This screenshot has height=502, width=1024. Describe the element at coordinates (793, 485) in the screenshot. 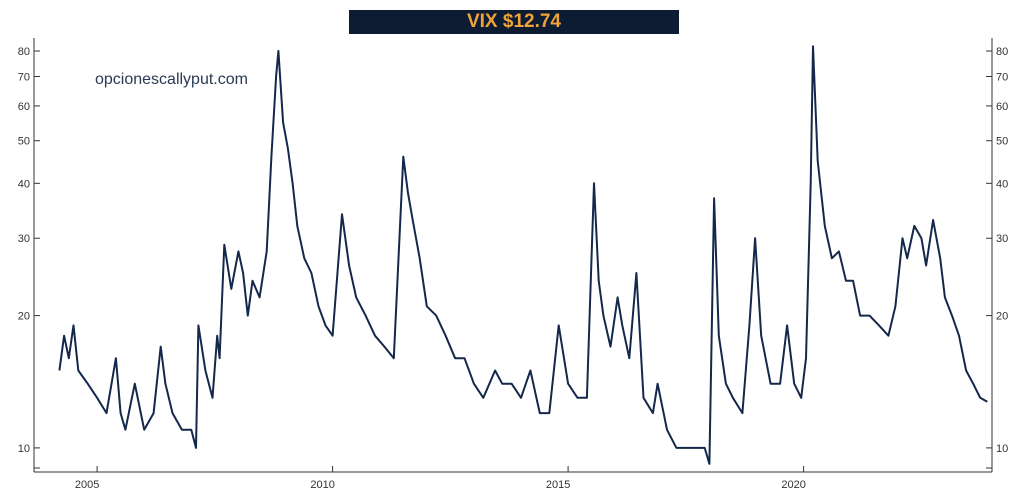

I see `x-tick-label: 2020` at that location.